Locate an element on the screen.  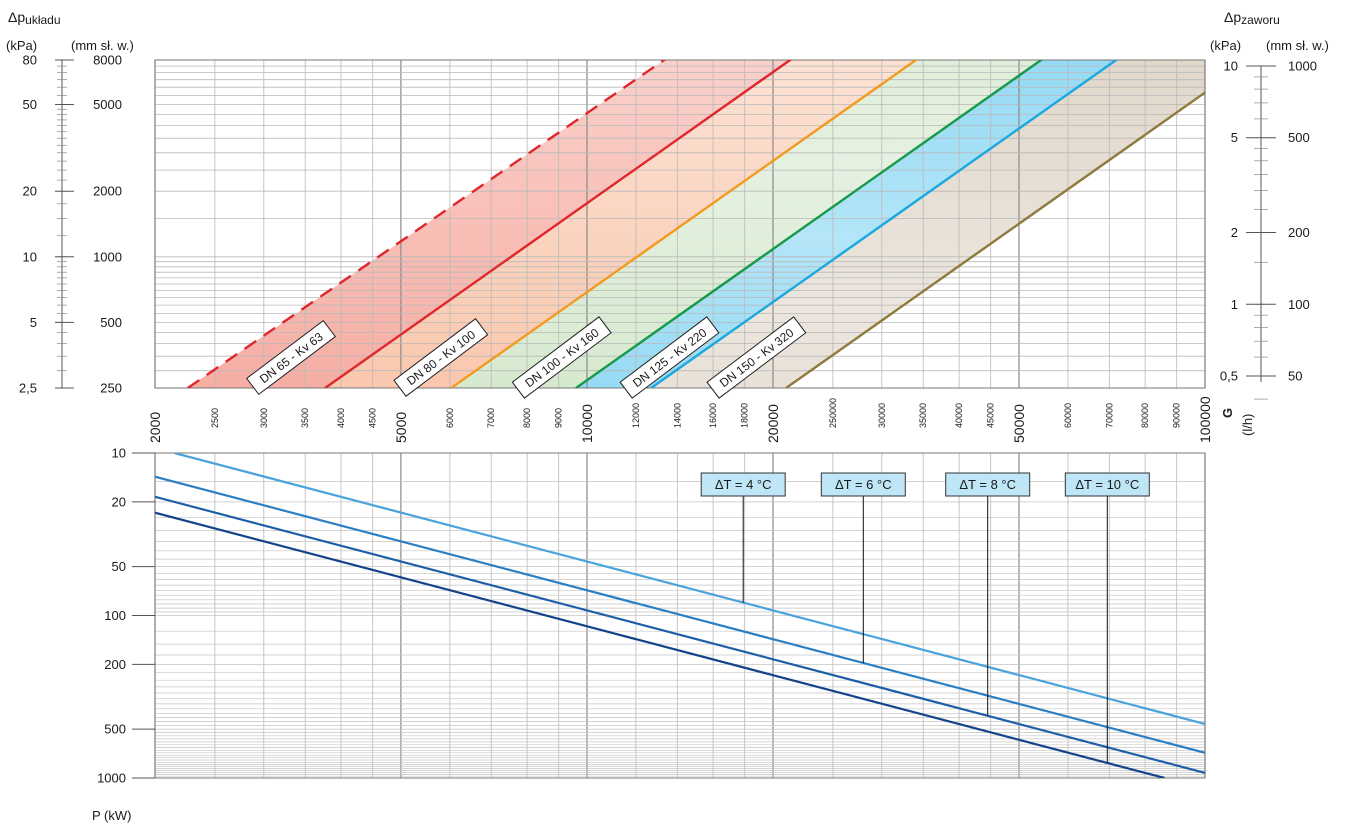
left-tick-mm: 8000 is located at coordinates (107, 60).